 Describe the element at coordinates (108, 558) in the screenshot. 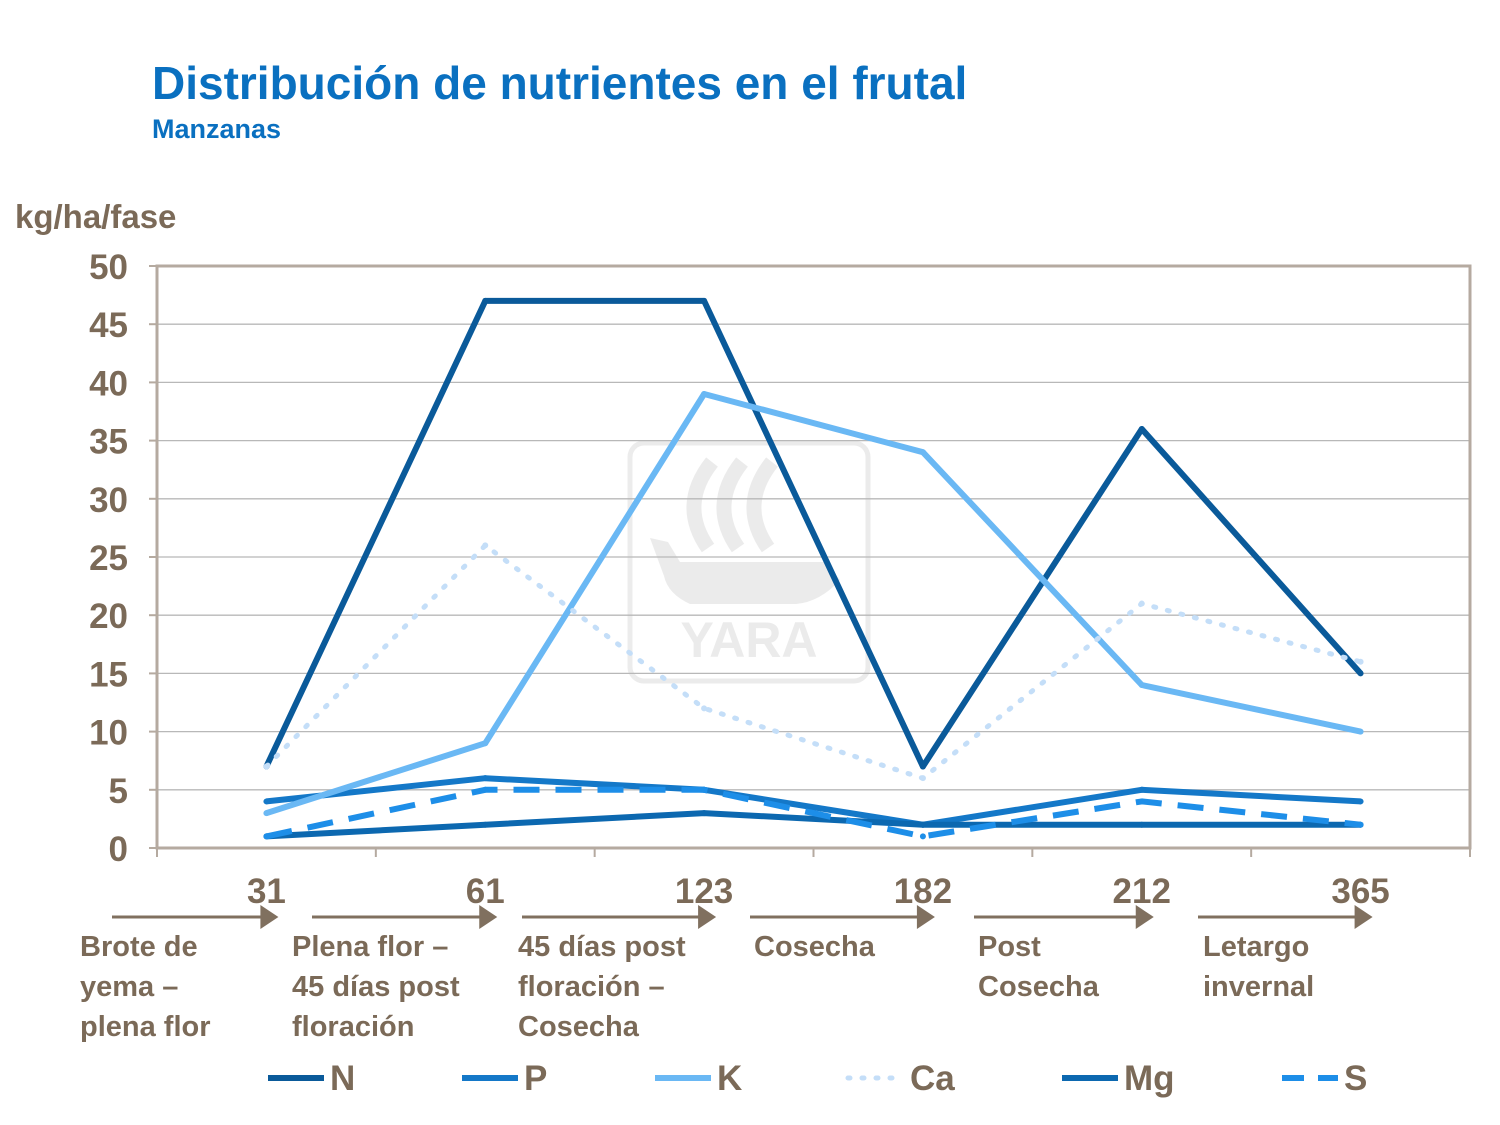

I see `y-tick-label: 25` at that location.